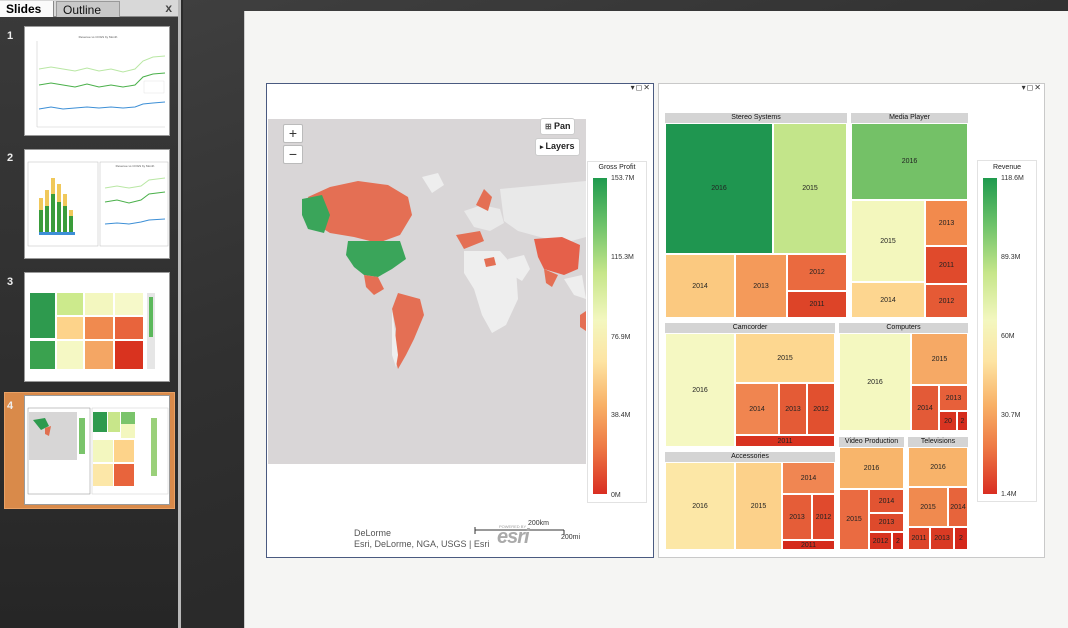  I want to click on legend-tick: 89.3M, so click(1011, 257).